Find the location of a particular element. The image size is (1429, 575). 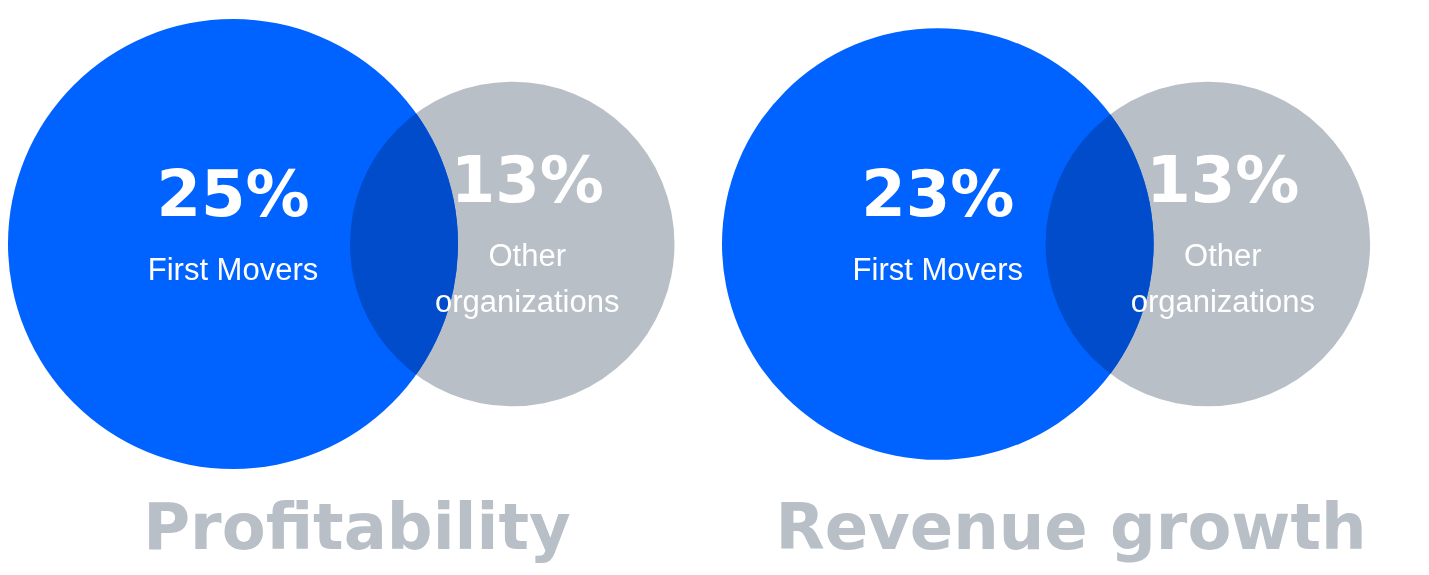

data-label: 25% is located at coordinates (233, 193).